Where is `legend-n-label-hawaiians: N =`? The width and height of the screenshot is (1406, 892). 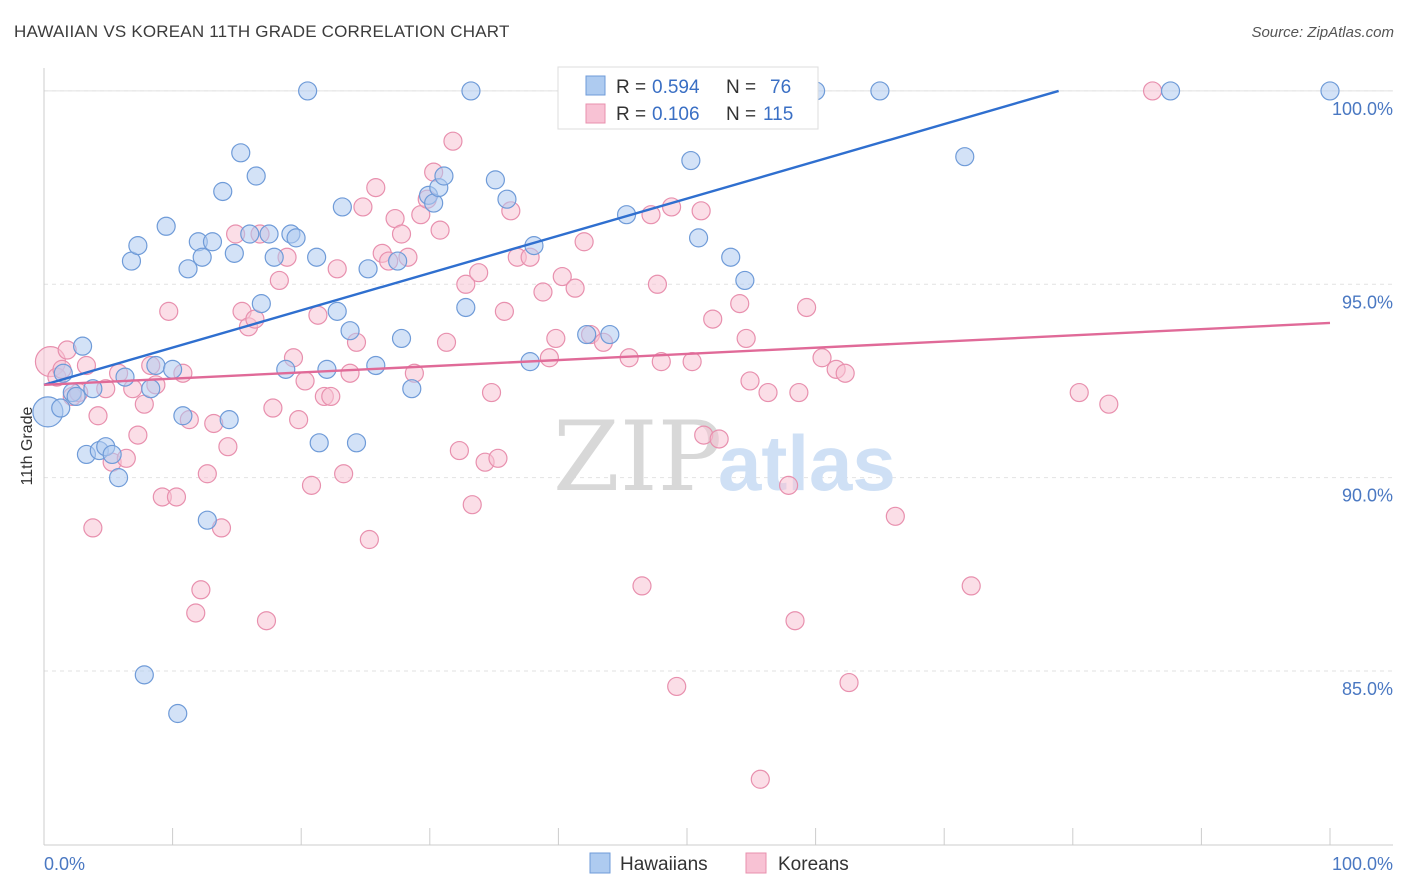
legend-n-label-hawaiians: N = is located at coordinates (741, 87).